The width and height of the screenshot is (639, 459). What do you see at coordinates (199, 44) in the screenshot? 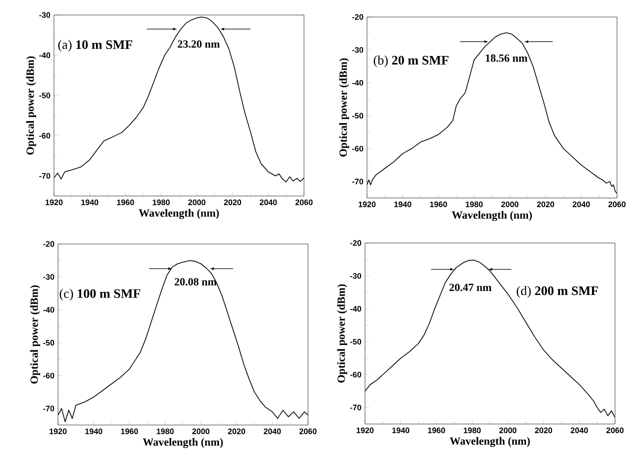
I see `annotation: 23.20 nm` at bounding box center [199, 44].